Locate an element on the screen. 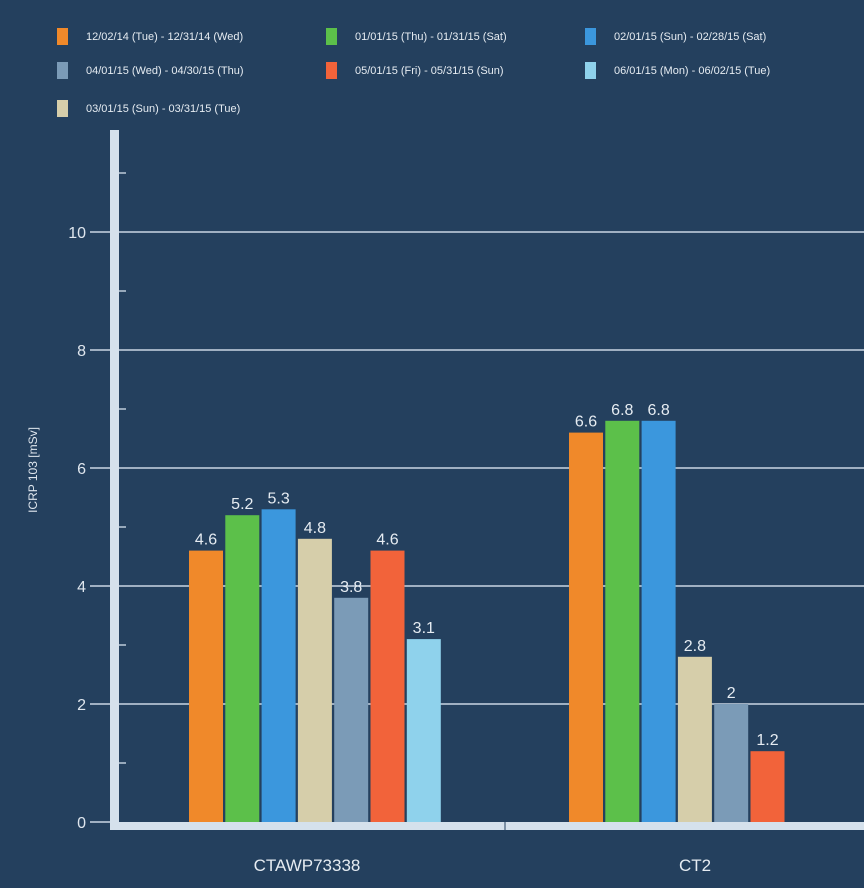 This screenshot has height=888, width=864. y-tick-label: 10 is located at coordinates (77, 233).